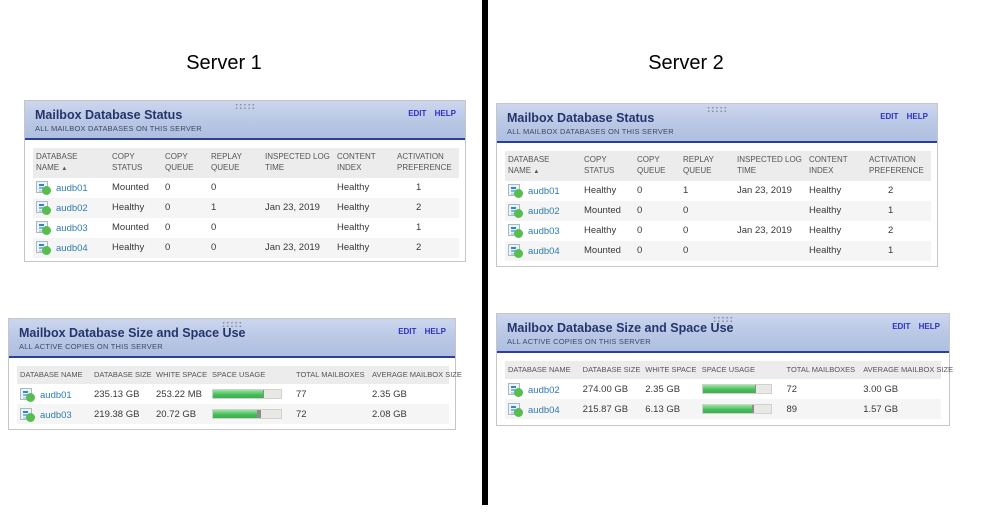  What do you see at coordinates (179, 394) in the screenshot?
I see `white-space-cell: 253.22 MB` at bounding box center [179, 394].